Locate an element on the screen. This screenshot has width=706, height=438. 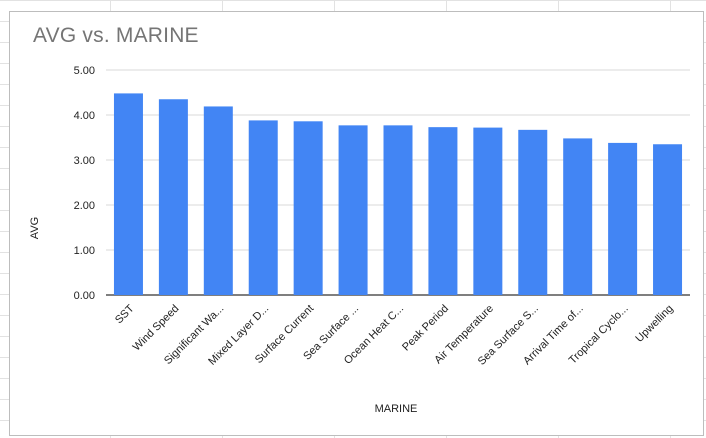
y-axis-title: AVG is located at coordinates (35, 228).